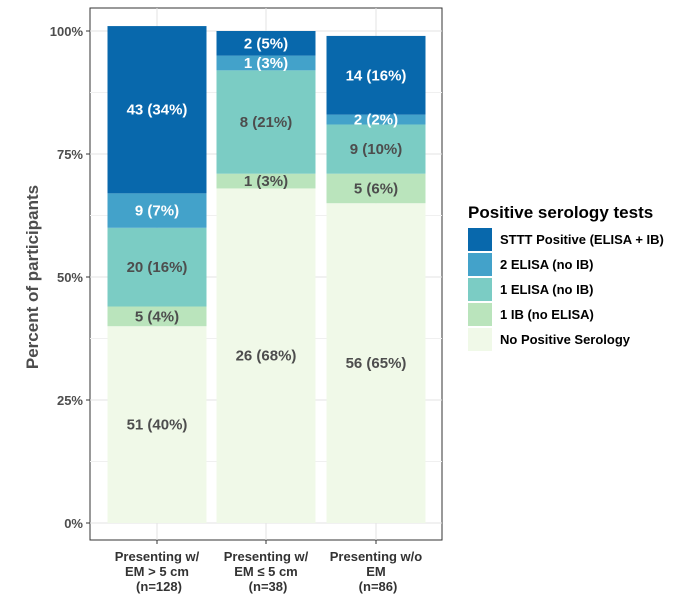 This screenshot has width=690, height=604. I want to click on legend-label: 1 IB (no ELISA), so click(547, 314).